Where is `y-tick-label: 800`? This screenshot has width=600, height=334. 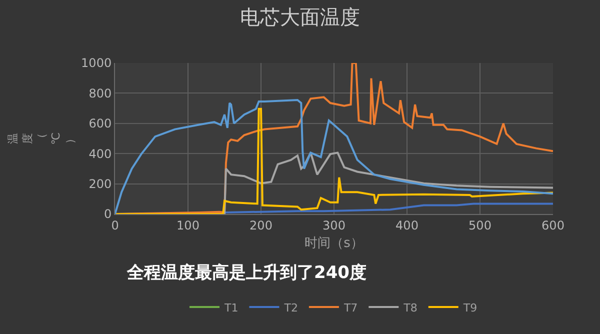 y-tick-label: 800 is located at coordinates (100, 93).